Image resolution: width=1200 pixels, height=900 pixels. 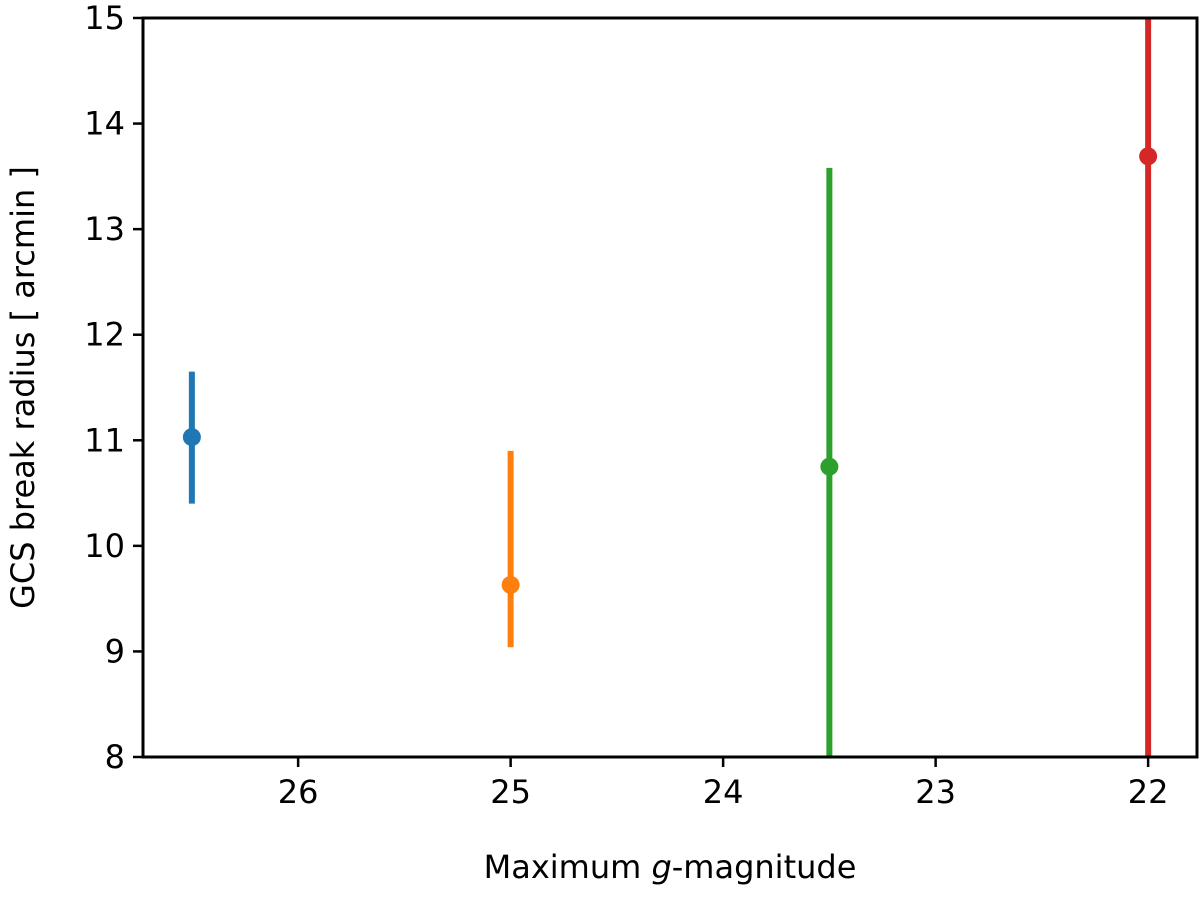 I want to click on x-axis: 26 25 24 23 22, so click(x=723, y=784).